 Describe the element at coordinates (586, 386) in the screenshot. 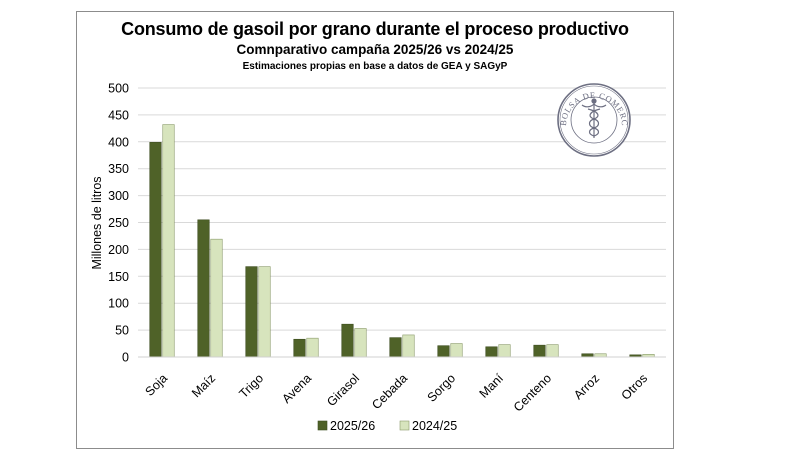

I see `x-tick-label: Arroz` at that location.